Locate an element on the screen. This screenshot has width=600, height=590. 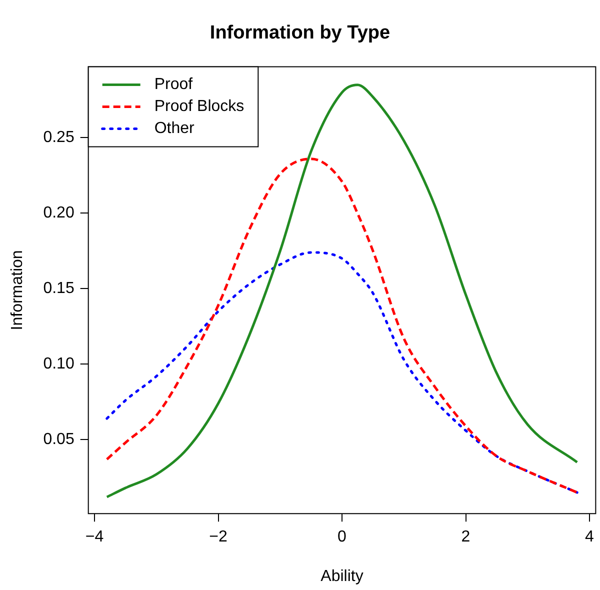
legend-label: Proof Blocks is located at coordinates (199, 107).